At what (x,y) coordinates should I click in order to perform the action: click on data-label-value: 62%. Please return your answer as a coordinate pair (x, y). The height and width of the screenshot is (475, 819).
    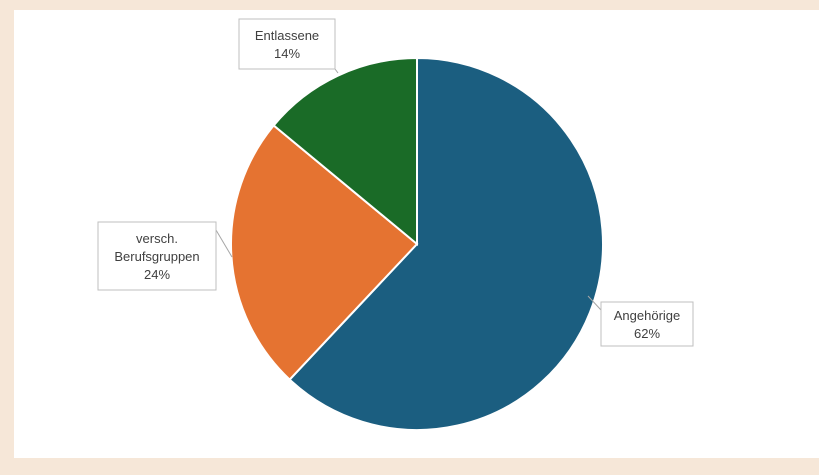
    Looking at the image, I should click on (647, 333).